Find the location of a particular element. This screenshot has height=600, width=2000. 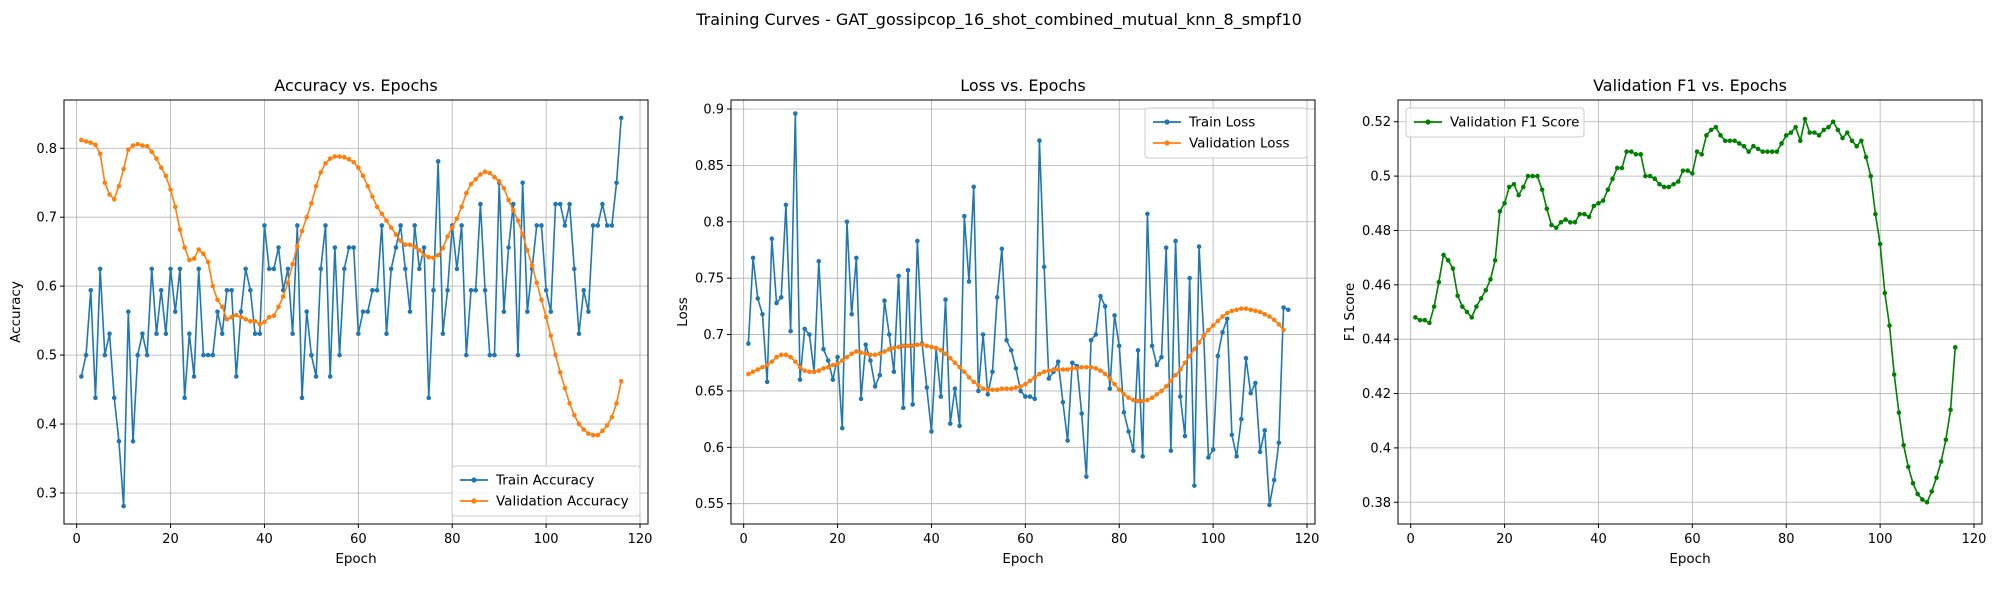

x-tick-label: 100 is located at coordinates (1213, 539).